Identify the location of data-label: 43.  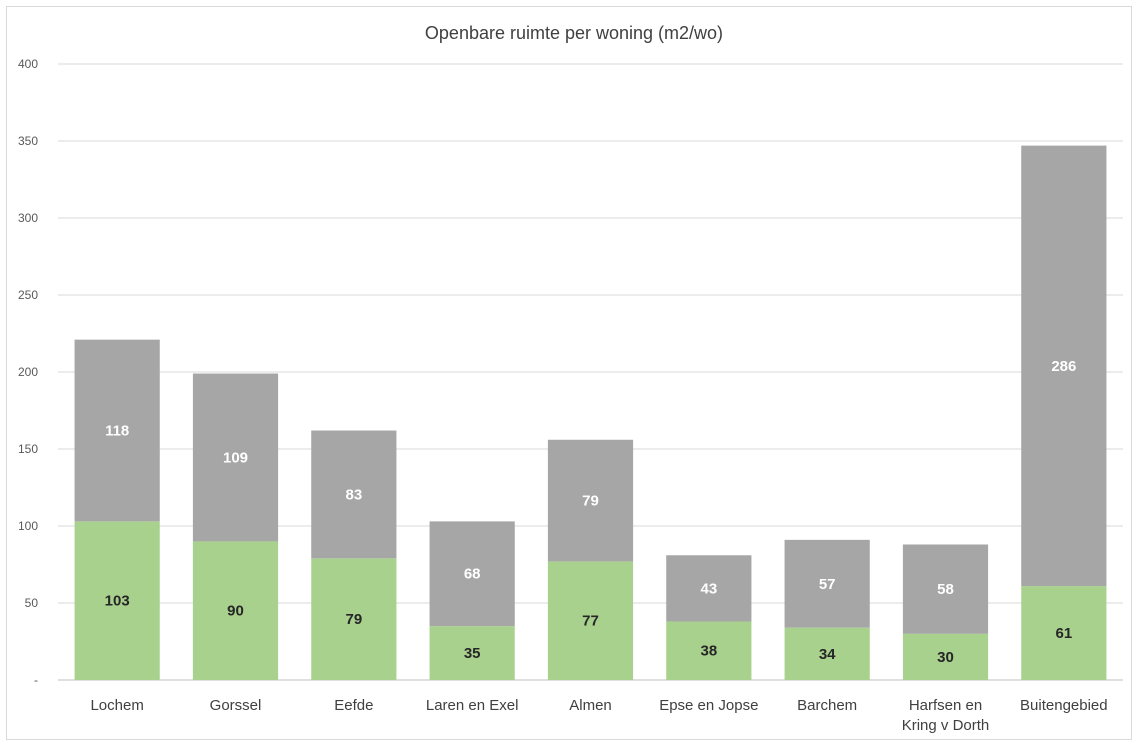
(708, 588).